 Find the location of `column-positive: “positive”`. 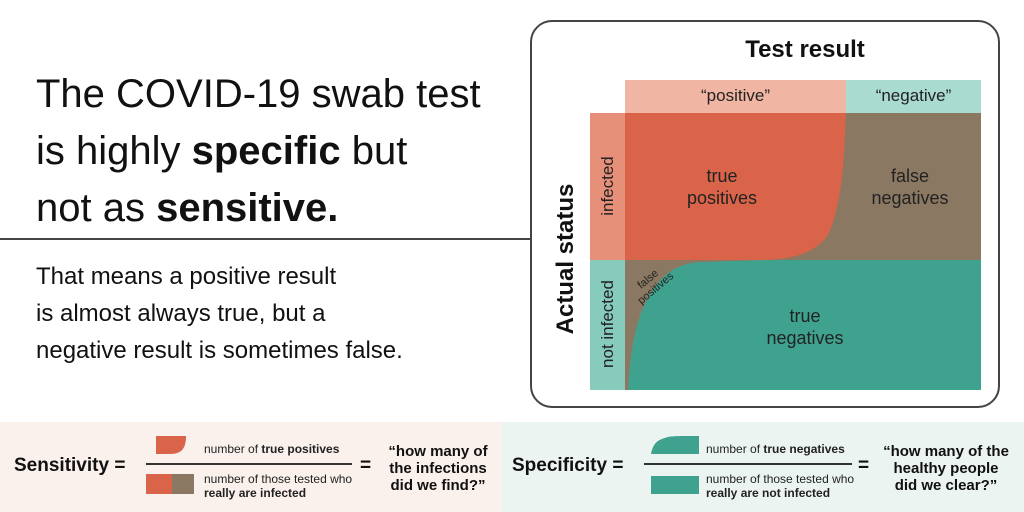

column-positive: “positive” is located at coordinates (735, 95).